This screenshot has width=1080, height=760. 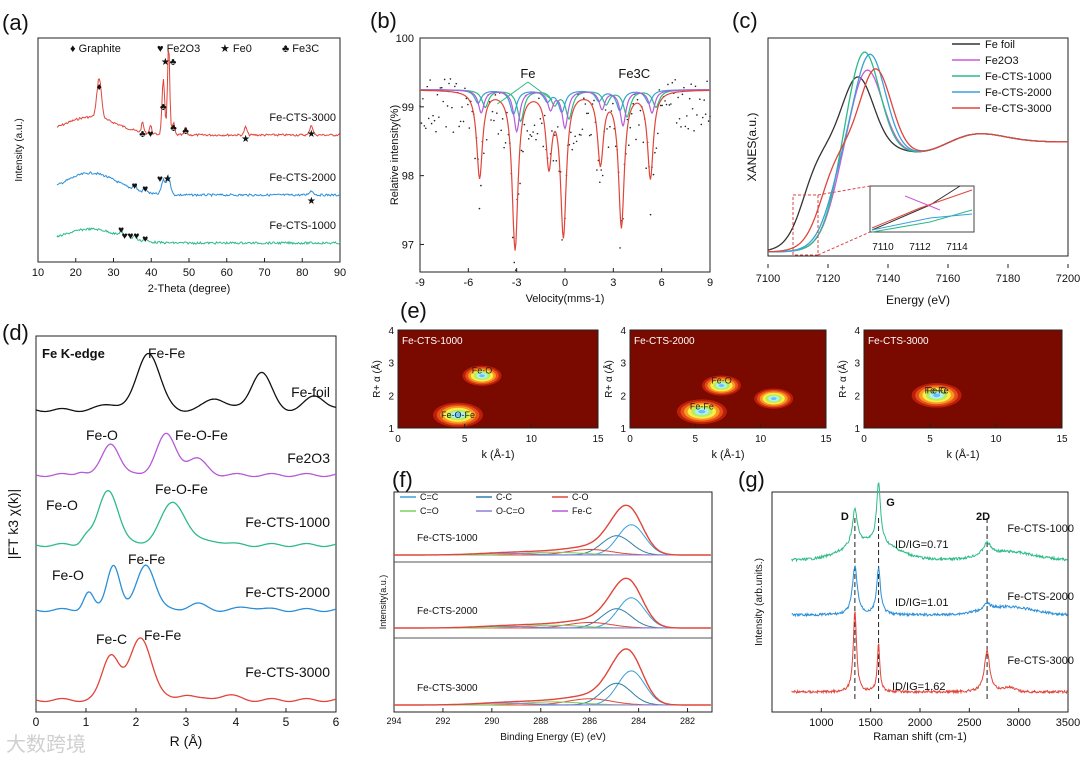 What do you see at coordinates (15, 22) in the screenshot?
I see `panel-label-a: (a)` at bounding box center [15, 22].